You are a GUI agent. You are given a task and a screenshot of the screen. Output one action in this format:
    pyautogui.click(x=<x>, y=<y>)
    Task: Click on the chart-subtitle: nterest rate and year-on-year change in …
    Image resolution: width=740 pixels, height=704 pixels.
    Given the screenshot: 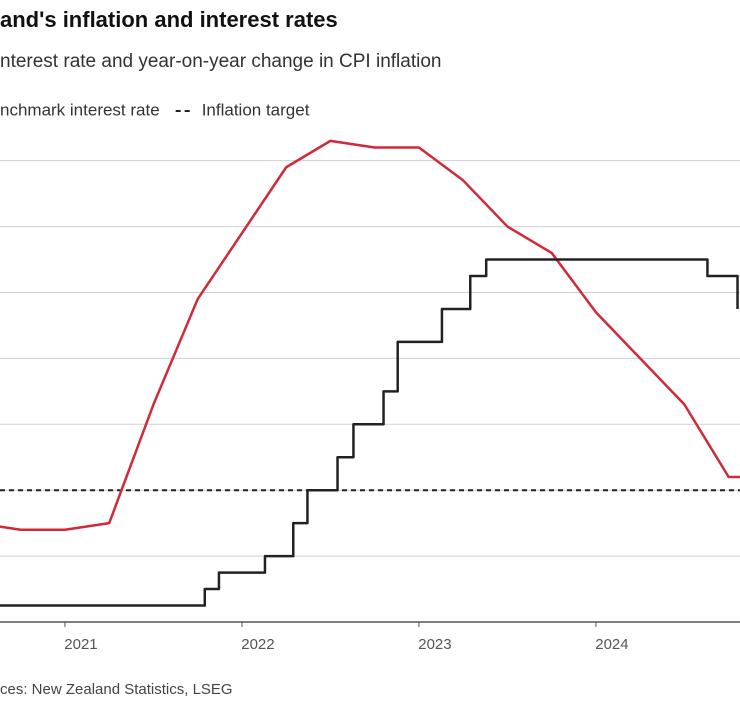 What is the action you would take?
    pyautogui.click(x=220, y=61)
    